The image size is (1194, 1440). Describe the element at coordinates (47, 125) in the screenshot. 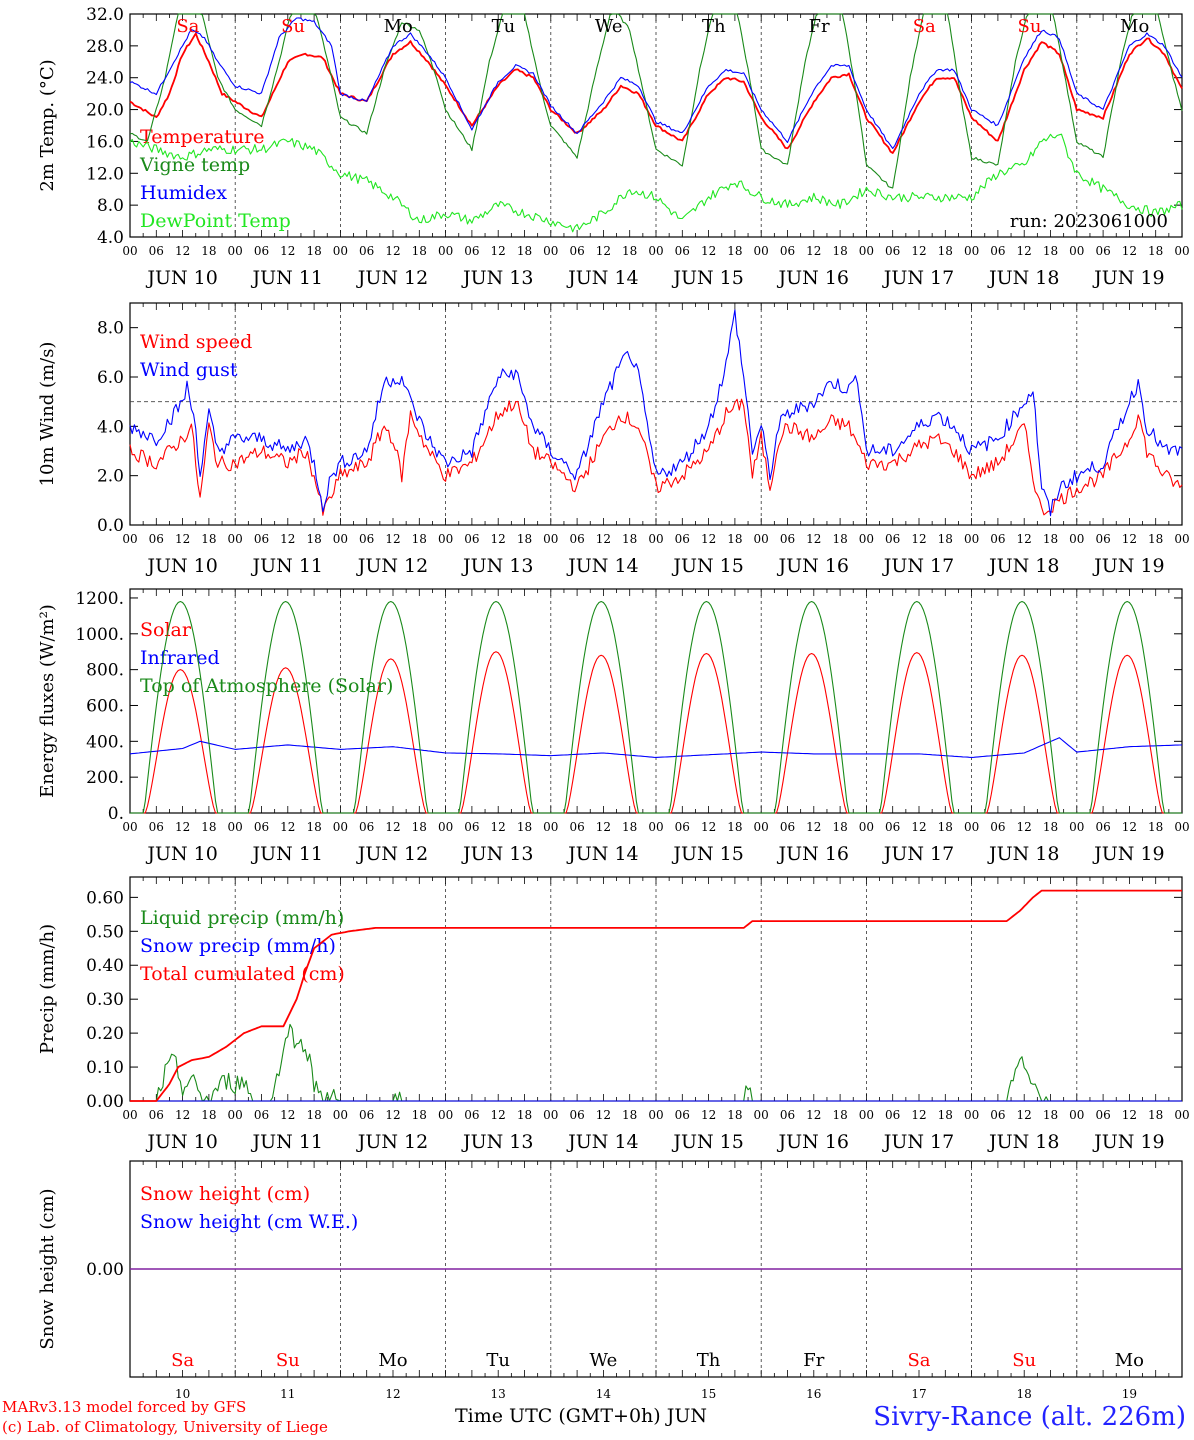

I see `y-axis-title: 2m Temp. (°C)` at that location.